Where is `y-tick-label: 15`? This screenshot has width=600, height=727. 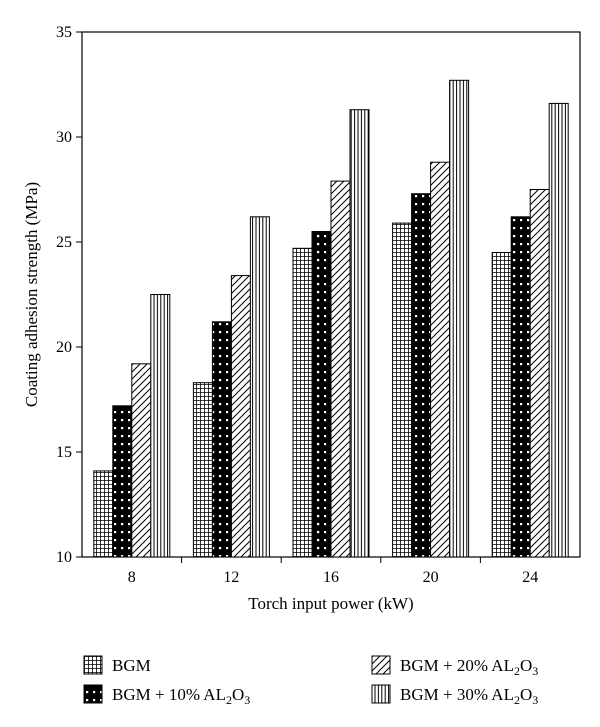
y-tick-label: 15 is located at coordinates (64, 452).